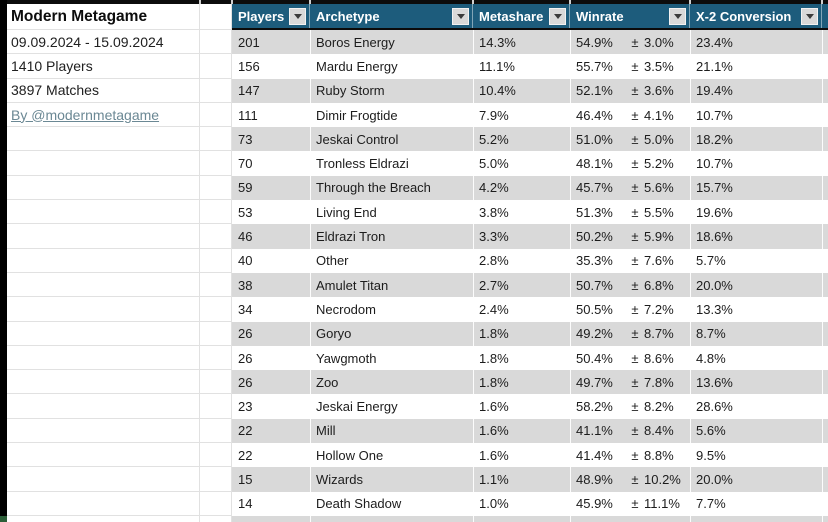  What do you see at coordinates (630, 285) in the screenshot?
I see `winrate-cell: 50.7% ±6.8%` at bounding box center [630, 285].